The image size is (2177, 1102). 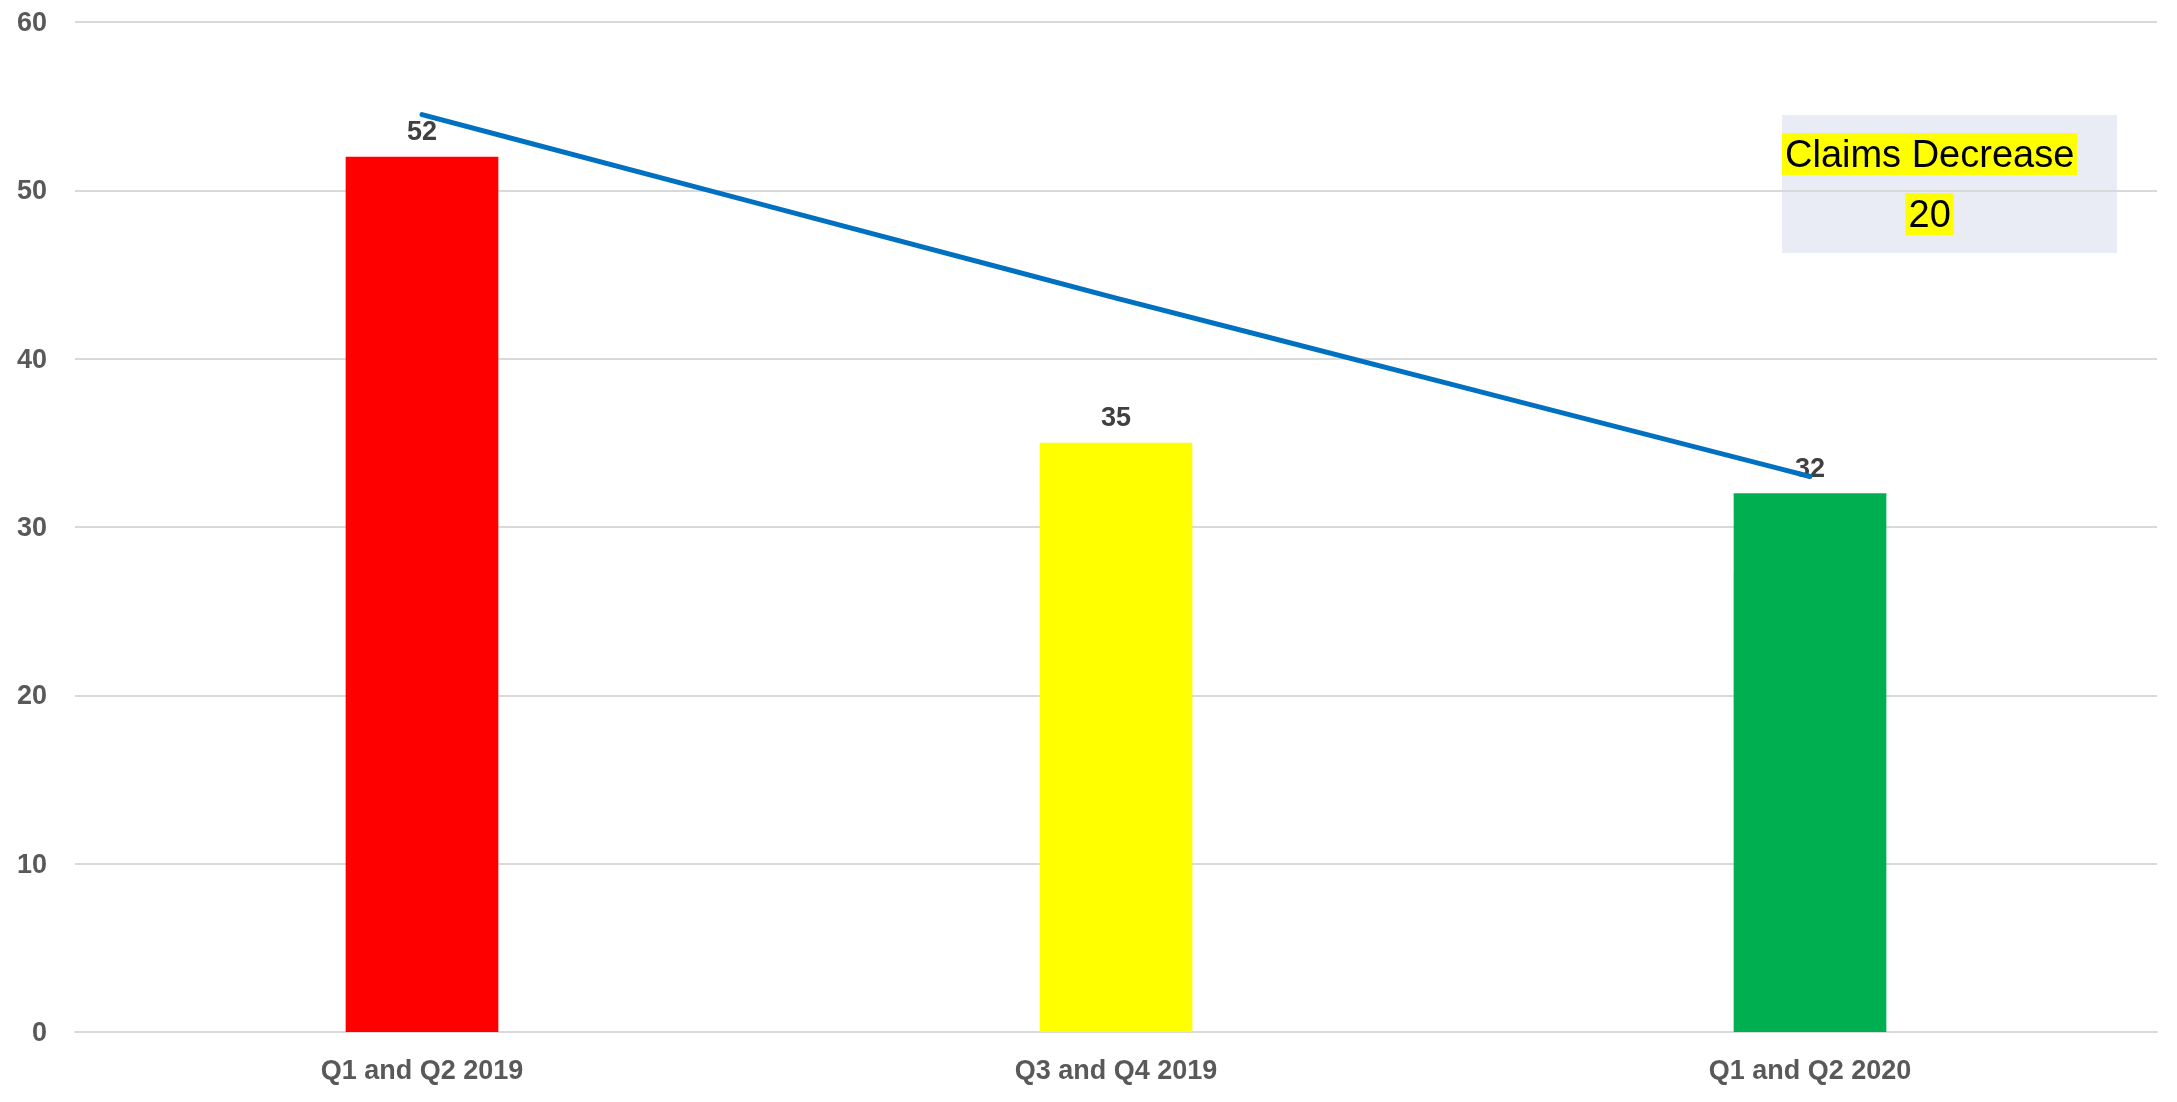 I want to click on y-tick-label: 50, so click(x=31, y=190).